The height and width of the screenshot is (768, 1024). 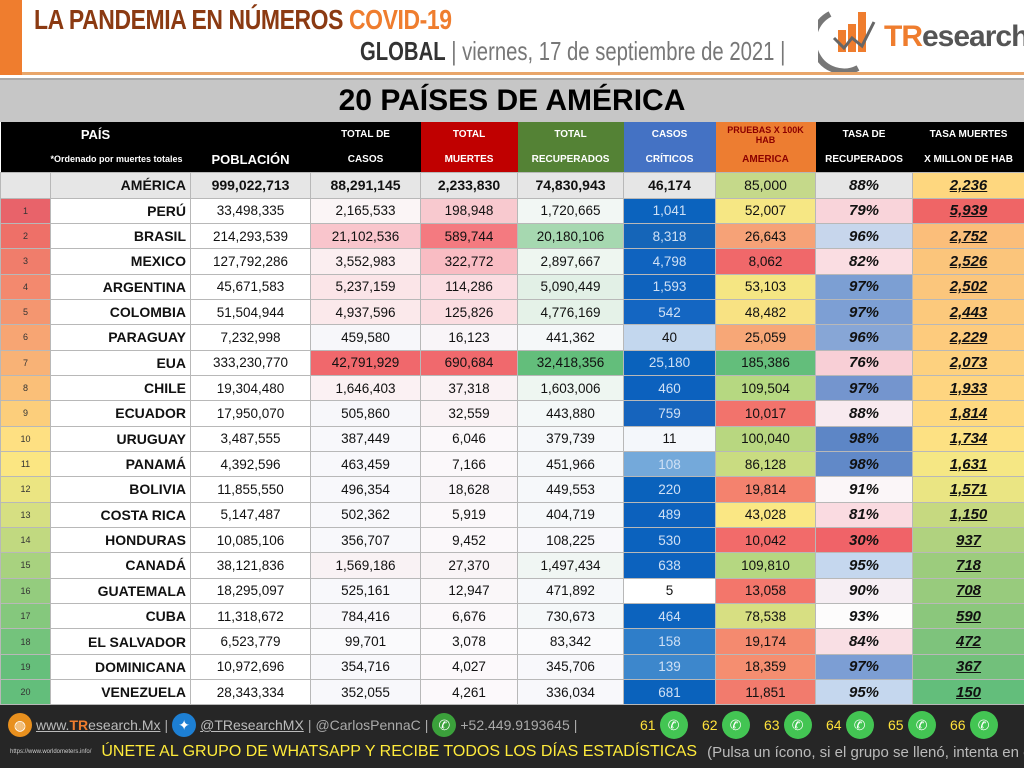 I want to click on critical-cell: 158, so click(x=670, y=641).